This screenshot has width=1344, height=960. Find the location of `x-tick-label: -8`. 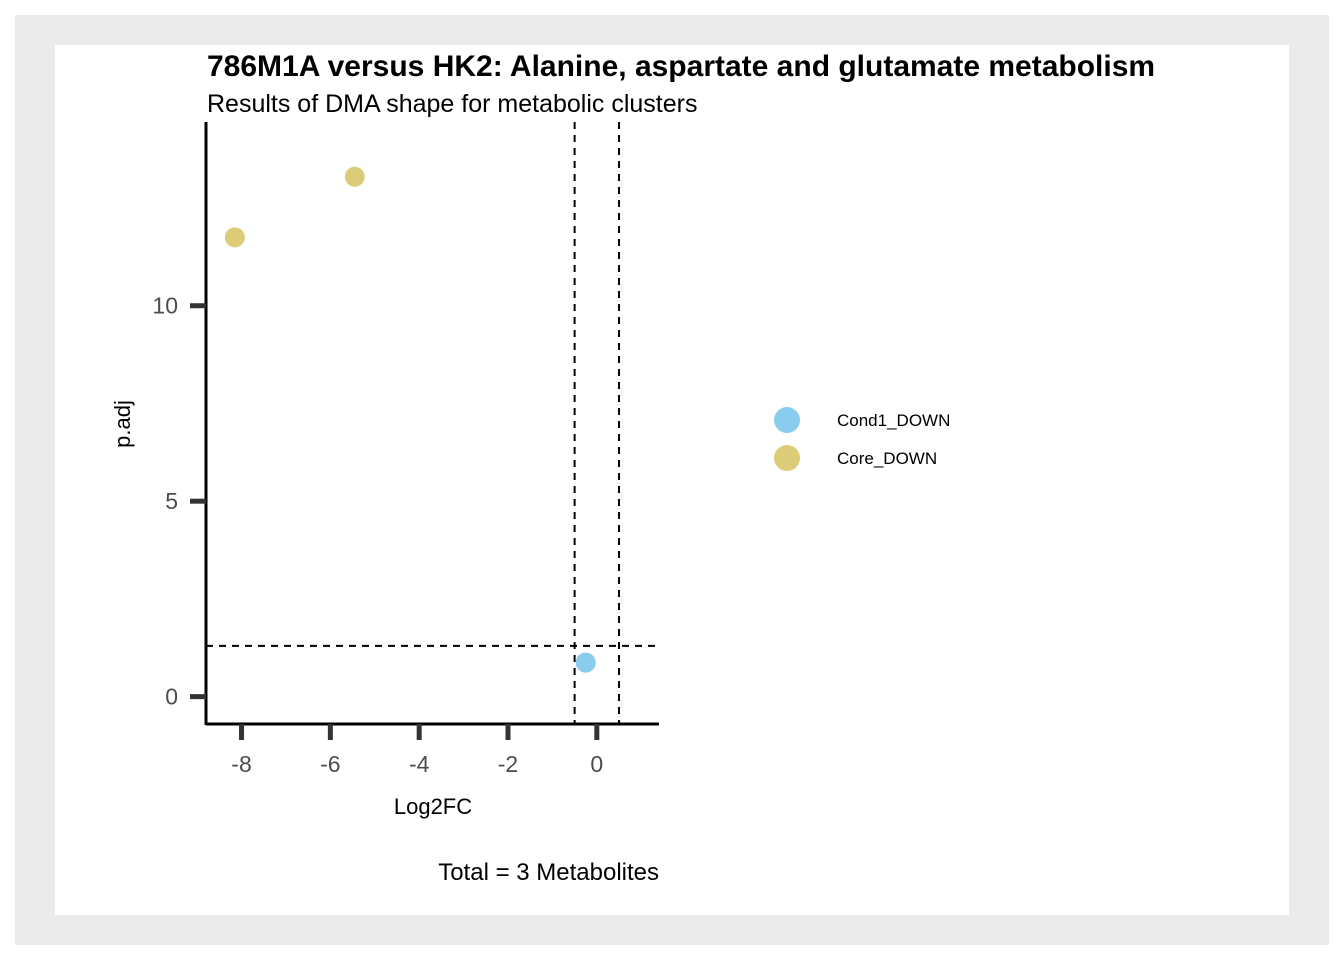

x-tick-label: -8 is located at coordinates (241, 764).